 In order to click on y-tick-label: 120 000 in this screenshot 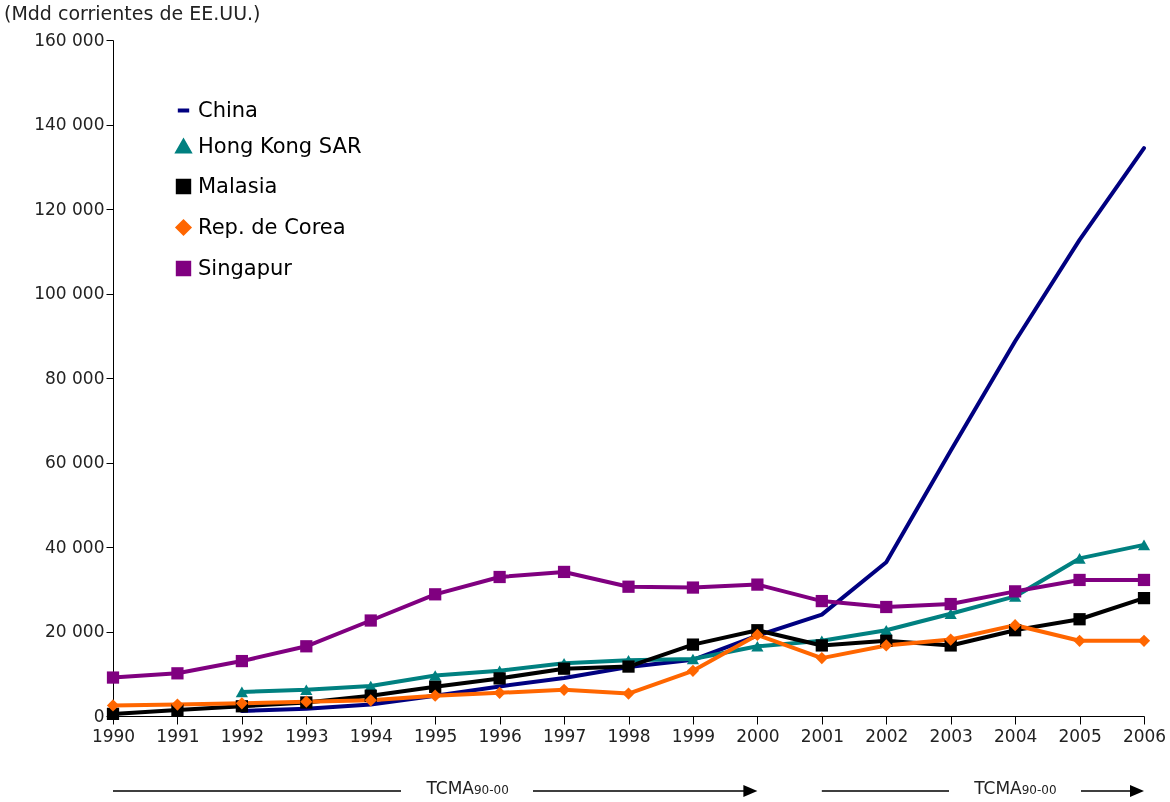, I will do `click(69, 208)`.